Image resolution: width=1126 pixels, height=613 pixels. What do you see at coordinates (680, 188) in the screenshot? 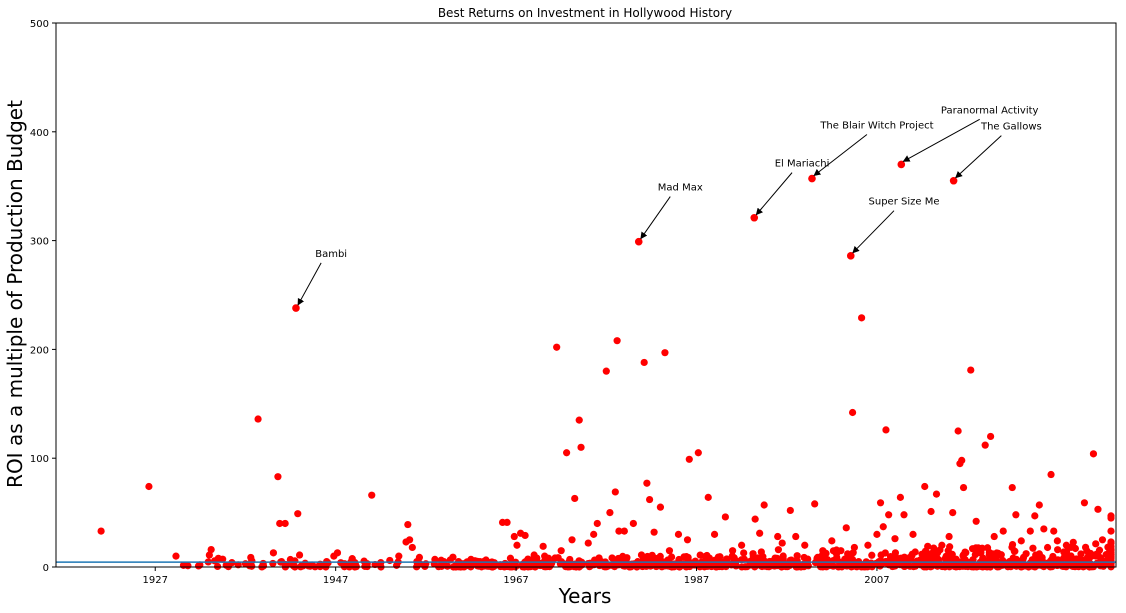
I see `annotation-label: Mad Max` at bounding box center [680, 188].